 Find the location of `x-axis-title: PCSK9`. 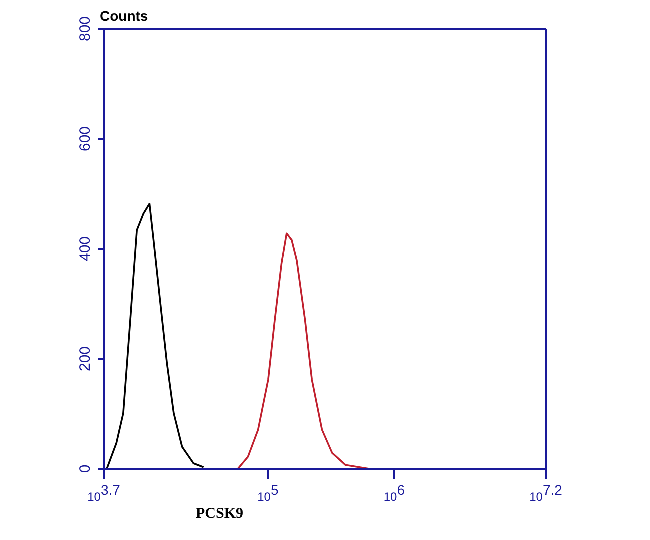

x-axis-title: PCSK9 is located at coordinates (220, 514).